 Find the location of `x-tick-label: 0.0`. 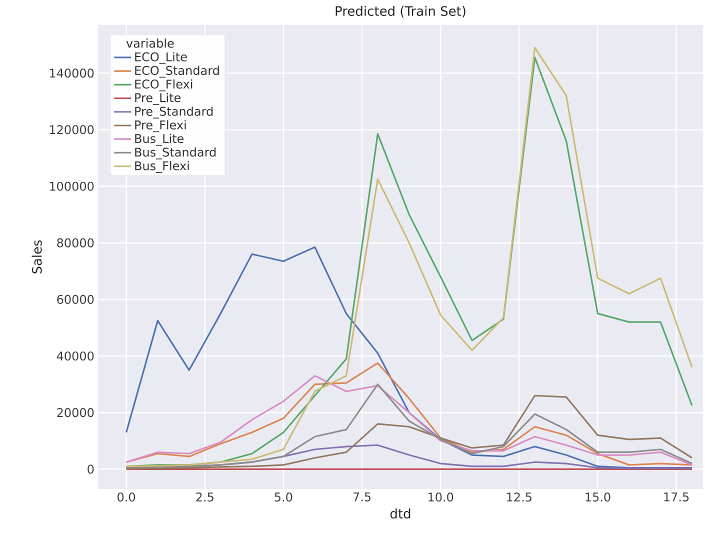

x-tick-label: 0.0 is located at coordinates (127, 497).